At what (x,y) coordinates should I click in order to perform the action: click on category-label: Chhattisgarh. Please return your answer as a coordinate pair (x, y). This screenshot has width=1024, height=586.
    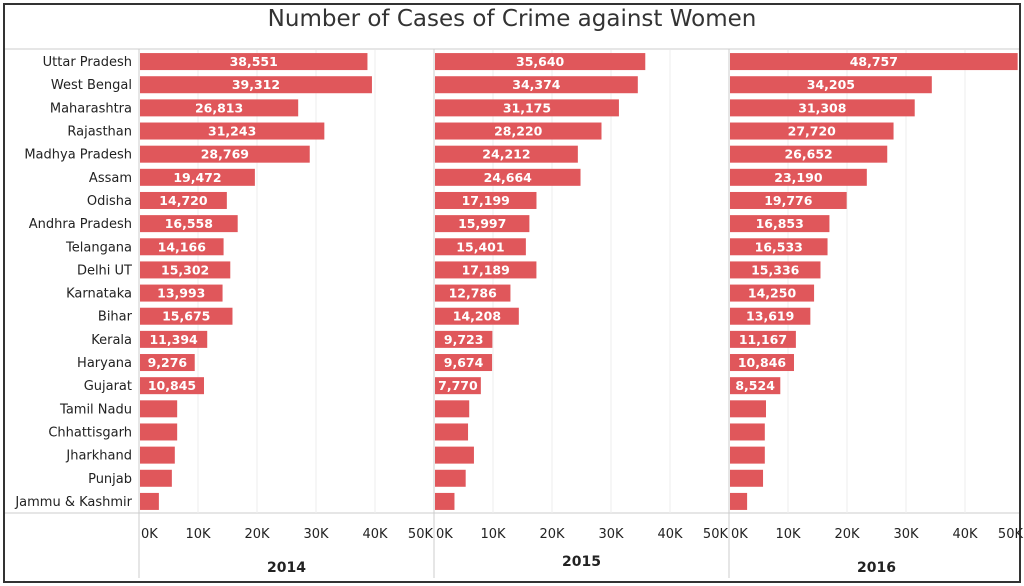
    Looking at the image, I should click on (90, 432).